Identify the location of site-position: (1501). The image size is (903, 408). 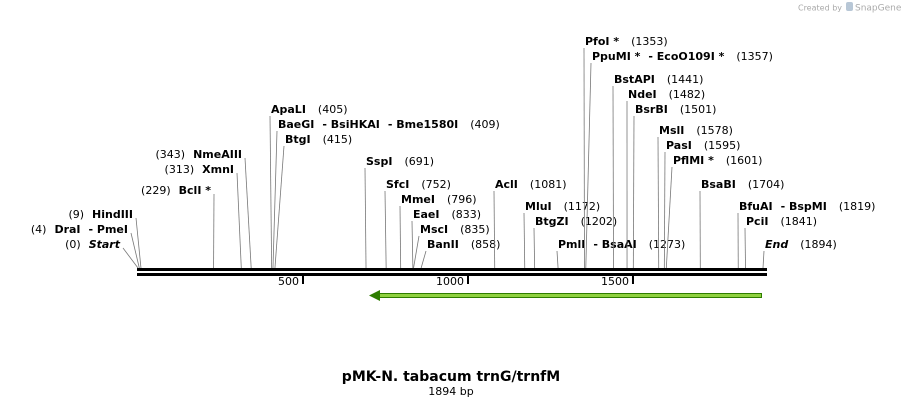
(698, 109).